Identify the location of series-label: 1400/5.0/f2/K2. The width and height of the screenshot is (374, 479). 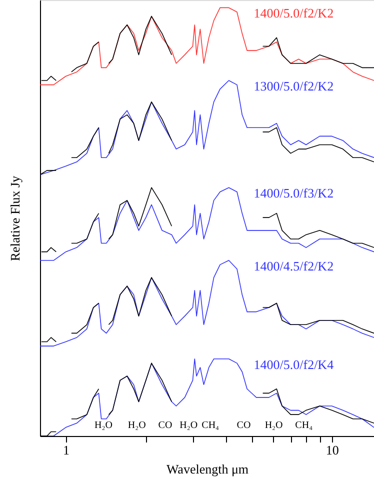
(294, 13).